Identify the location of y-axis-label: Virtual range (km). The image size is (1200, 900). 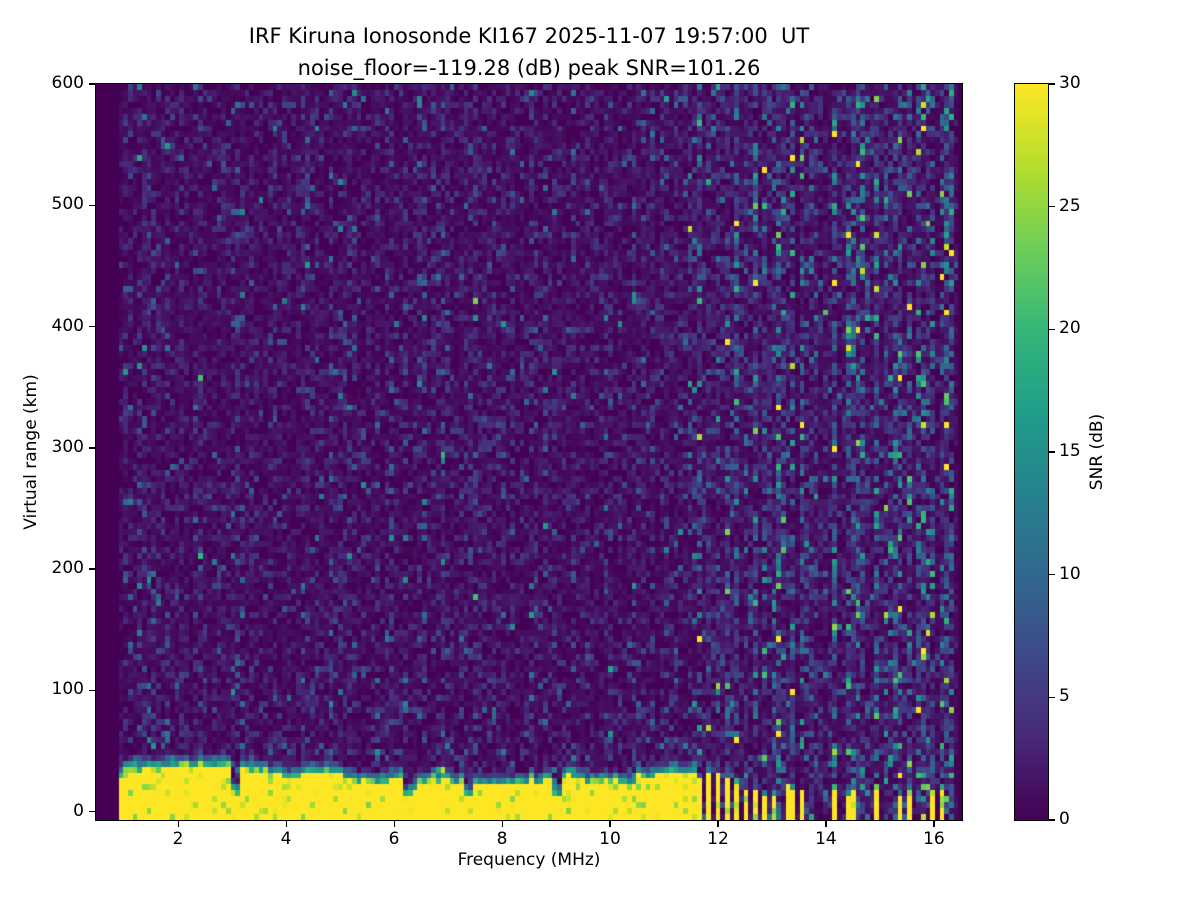
(31, 452).